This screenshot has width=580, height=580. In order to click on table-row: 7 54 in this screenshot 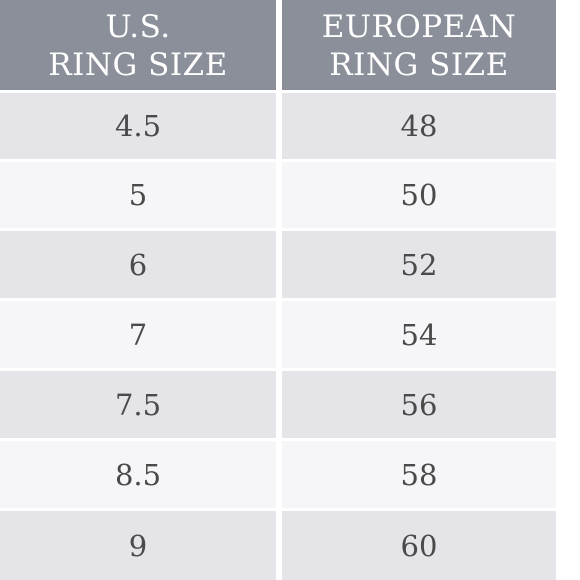, I will do `click(278, 334)`.